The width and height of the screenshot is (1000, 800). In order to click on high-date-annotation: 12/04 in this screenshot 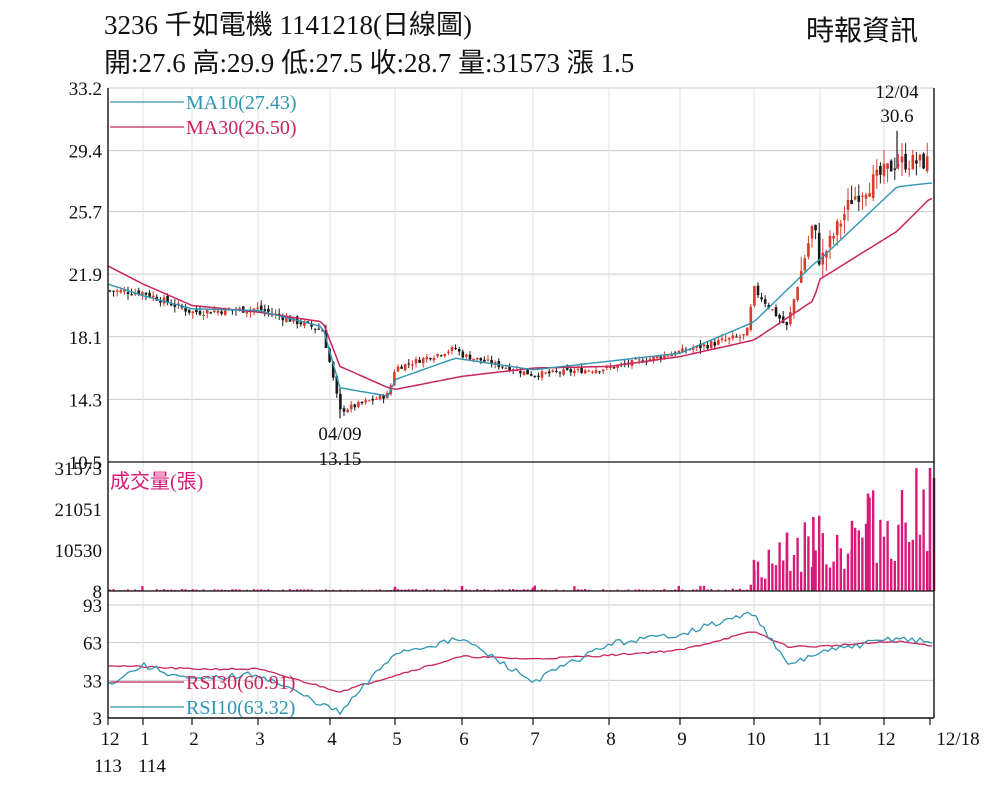, I will do `click(897, 92)`.